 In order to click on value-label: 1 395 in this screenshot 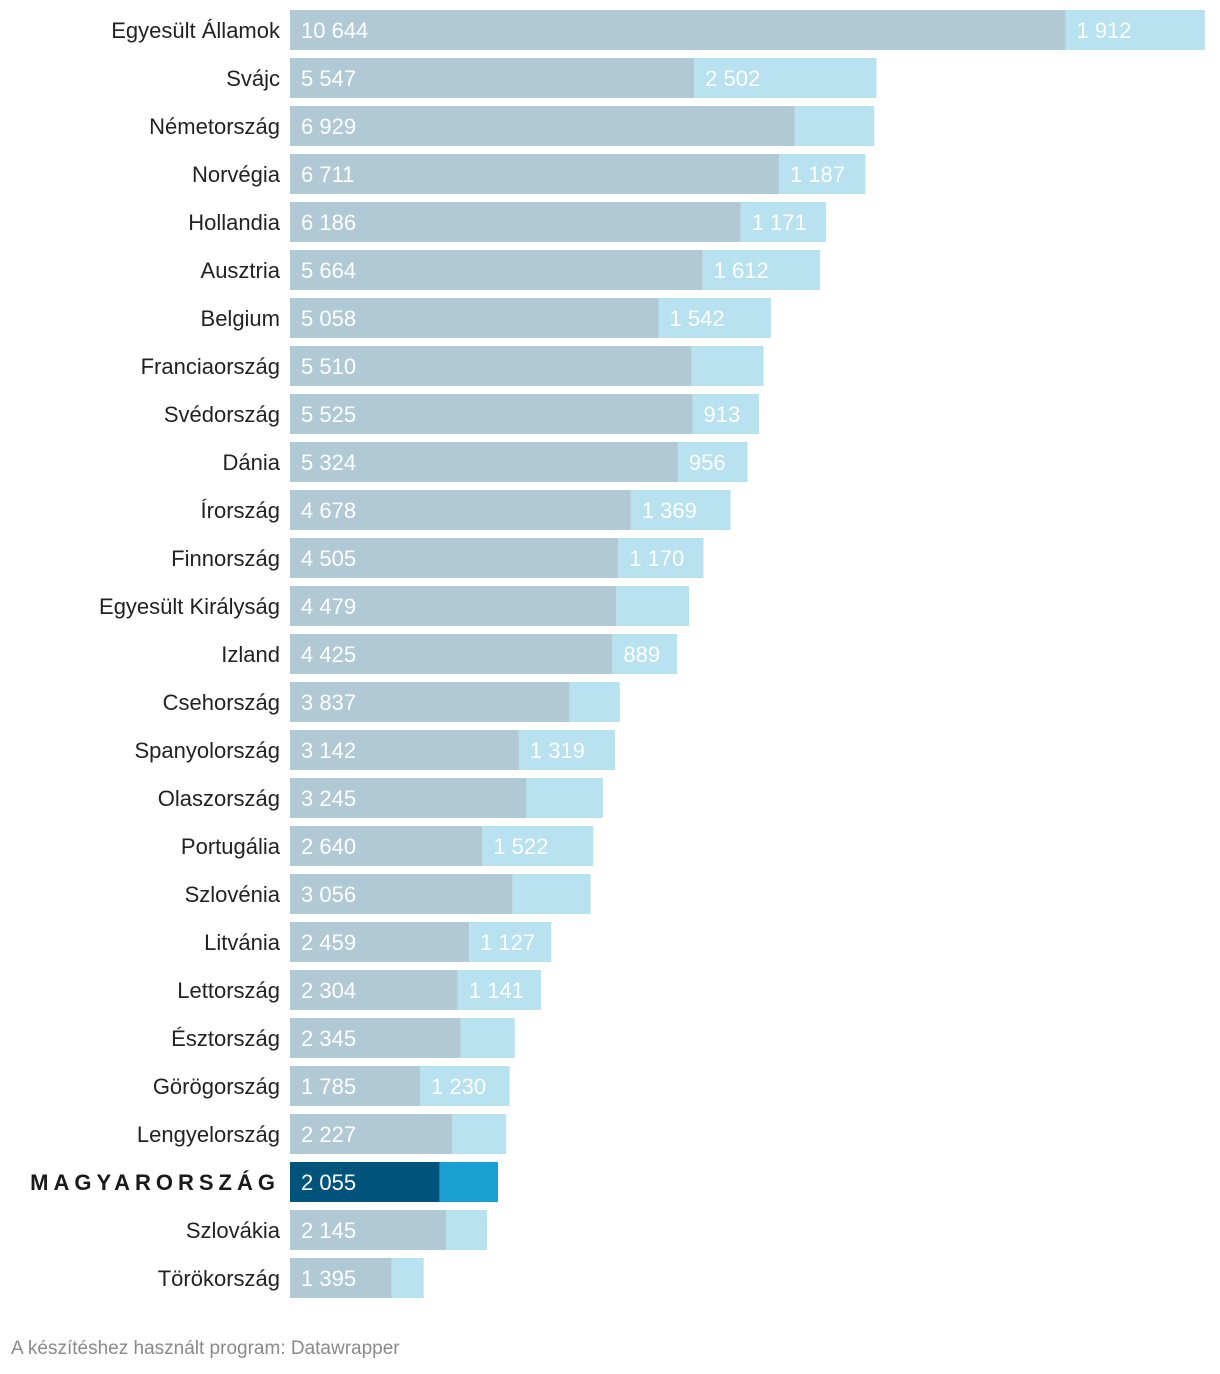, I will do `click(328, 1278)`.